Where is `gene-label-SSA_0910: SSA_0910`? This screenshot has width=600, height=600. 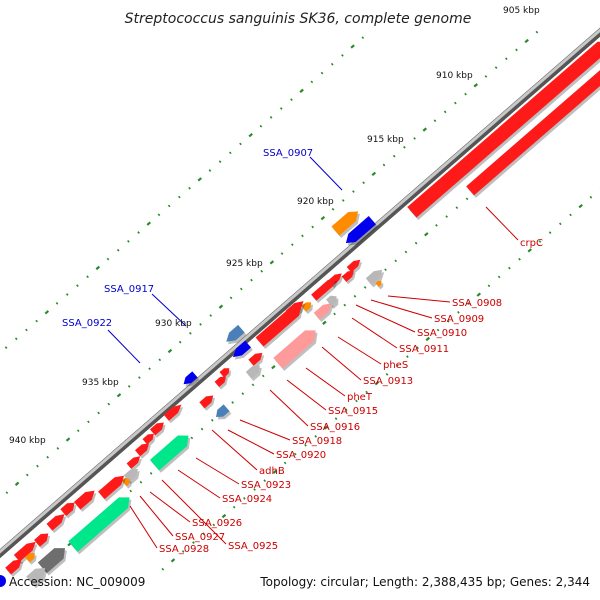
gene-label-SSA_0910: SSA_0910 is located at coordinates (442, 333).